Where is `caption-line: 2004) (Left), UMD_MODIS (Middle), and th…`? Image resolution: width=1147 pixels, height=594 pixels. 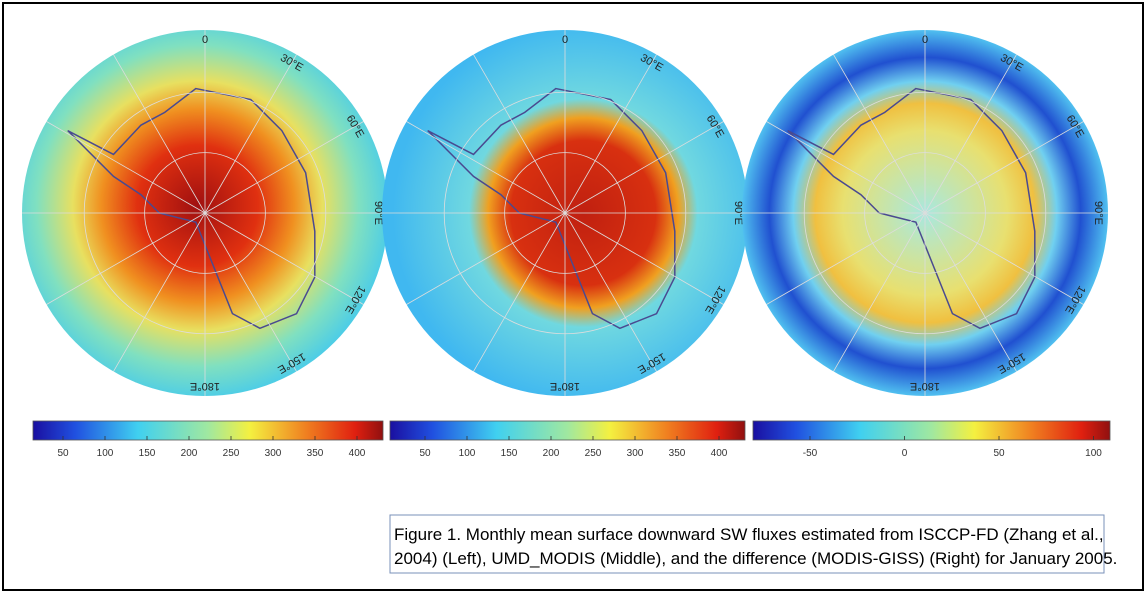 caption-line: 2004) (Left), UMD_MODIS (Middle), and th… is located at coordinates (755, 558).